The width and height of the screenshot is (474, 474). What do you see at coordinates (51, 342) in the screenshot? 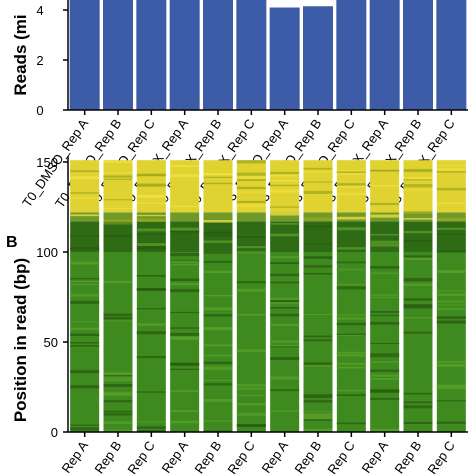
I see `y-tick-label: 50` at bounding box center [51, 342].